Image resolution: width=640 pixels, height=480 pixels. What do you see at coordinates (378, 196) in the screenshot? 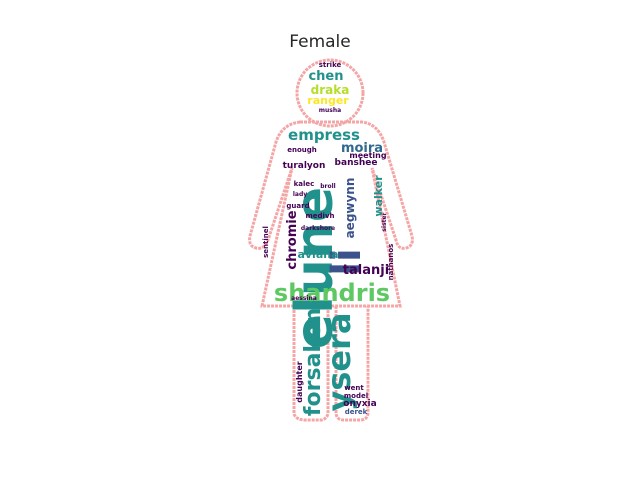
I see `cloud-word: walker` at bounding box center [378, 196].